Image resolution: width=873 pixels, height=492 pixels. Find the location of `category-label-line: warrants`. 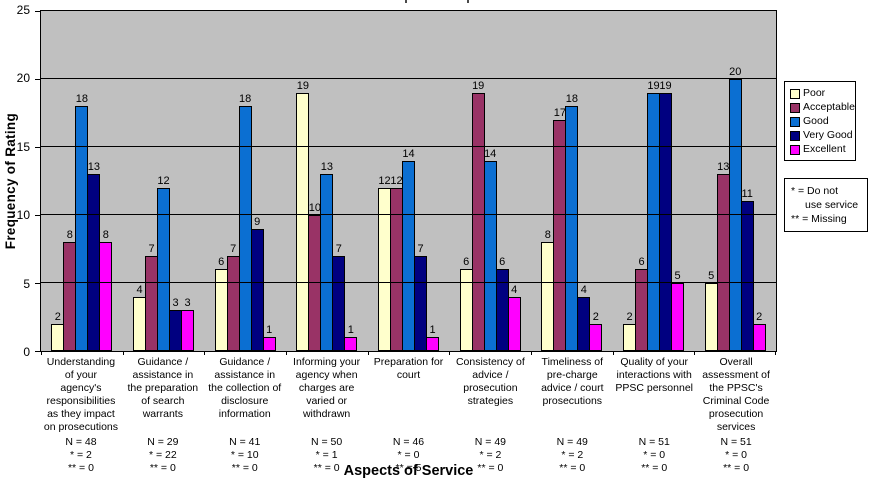

category-label-line: warrants is located at coordinates (162, 414).